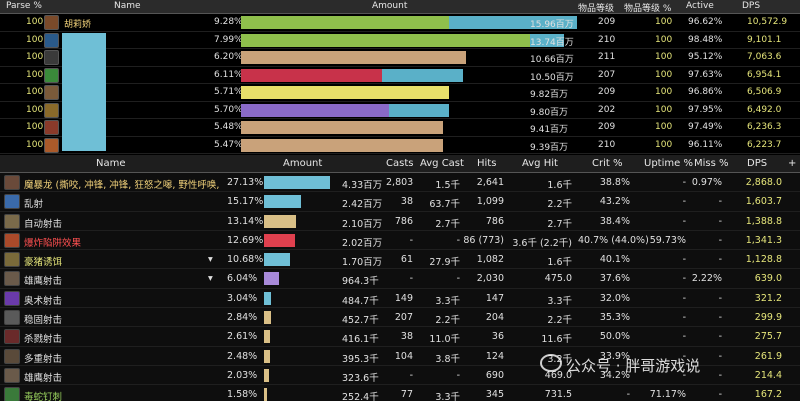 This screenshot has width=800, height=401. What do you see at coordinates (764, 109) in the screenshot?
I see `dps-value: 6,492.0` at bounding box center [764, 109].